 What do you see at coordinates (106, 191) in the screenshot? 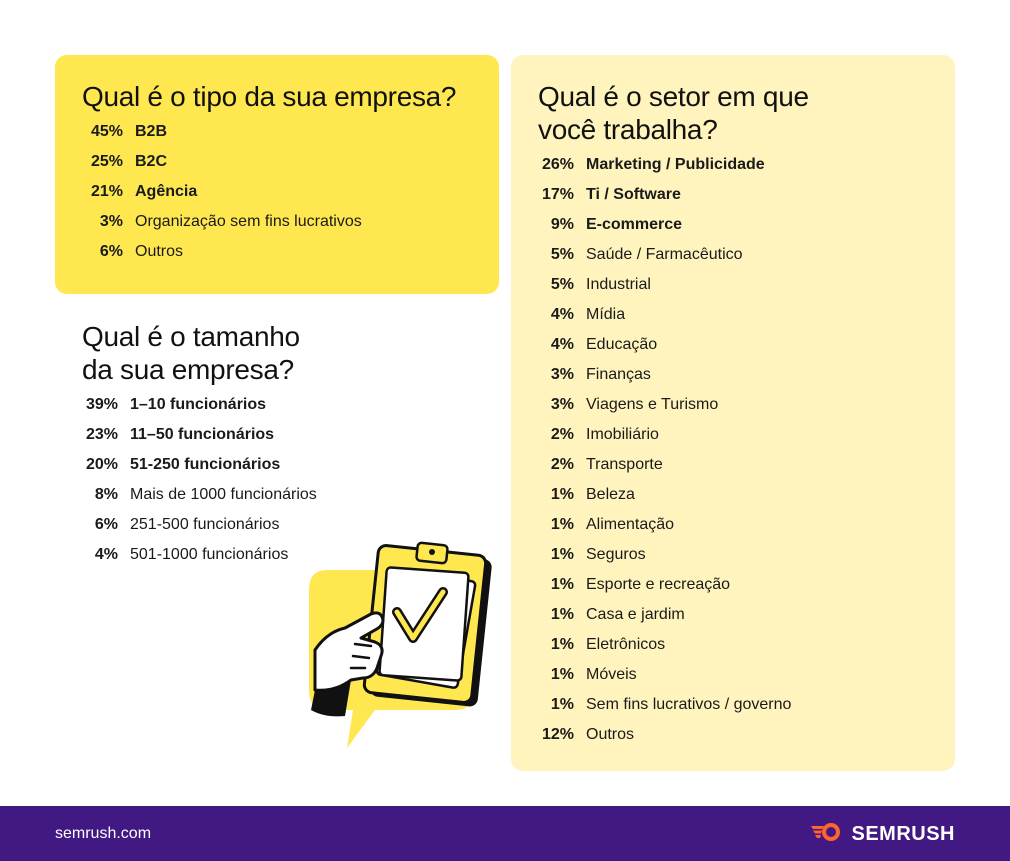
I see `list-item-pct: 21%` at bounding box center [106, 191].